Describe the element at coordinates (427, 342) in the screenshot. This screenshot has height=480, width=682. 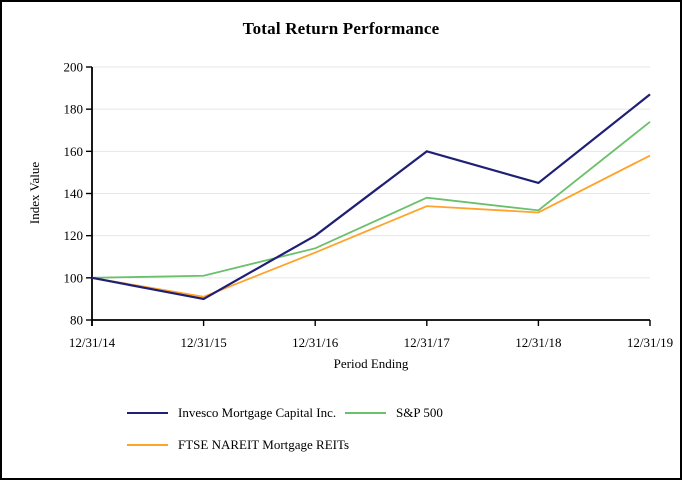
I see `x-tick-label-3: 12/31/17` at that location.